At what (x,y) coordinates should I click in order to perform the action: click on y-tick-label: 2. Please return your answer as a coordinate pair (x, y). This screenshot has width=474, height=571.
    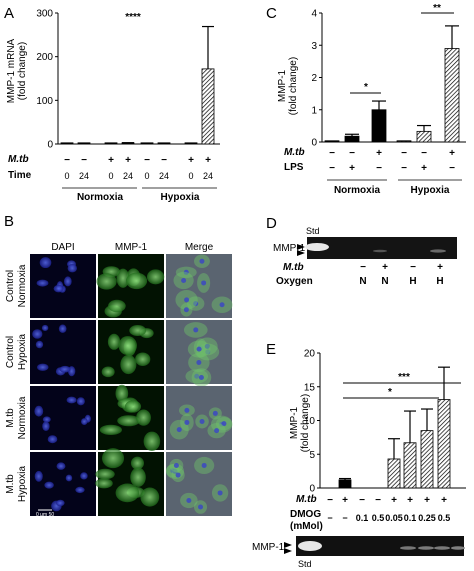
    Looking at the image, I should click on (314, 78).